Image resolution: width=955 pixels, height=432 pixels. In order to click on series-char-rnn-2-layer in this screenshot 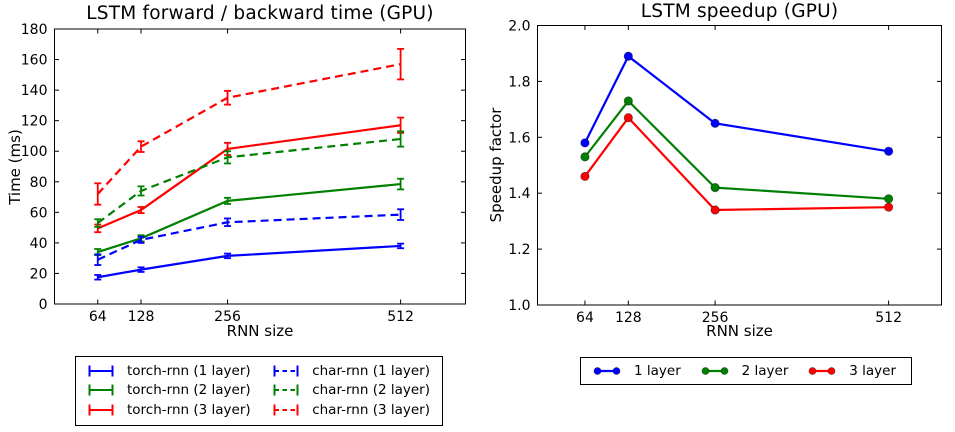, I will do `click(249, 179)`.